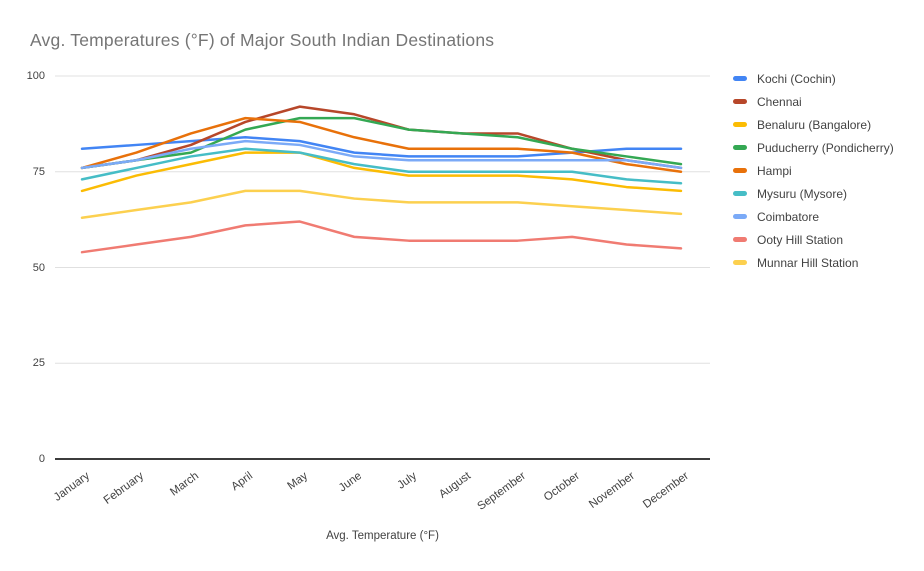  I want to click on legend-label: Puducherry (Pondicherry), so click(825, 147).